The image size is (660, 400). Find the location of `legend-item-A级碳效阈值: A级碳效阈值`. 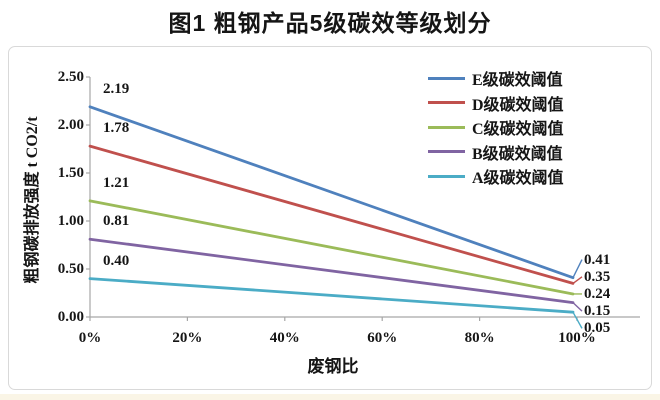

legend-item-A级碳效阈值: A级碳效阈值 is located at coordinates (496, 176).